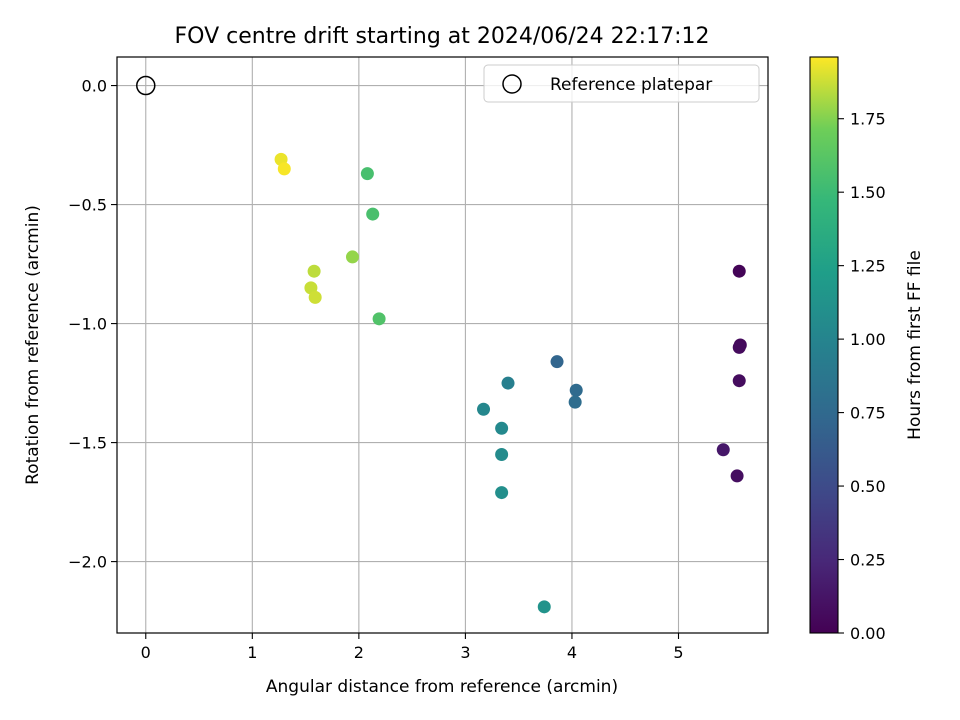 This screenshot has width=960, height=720. Describe the element at coordinates (33, 345) in the screenshot. I see `y-axis-label: Rotation from reference (arcmin)` at that location.